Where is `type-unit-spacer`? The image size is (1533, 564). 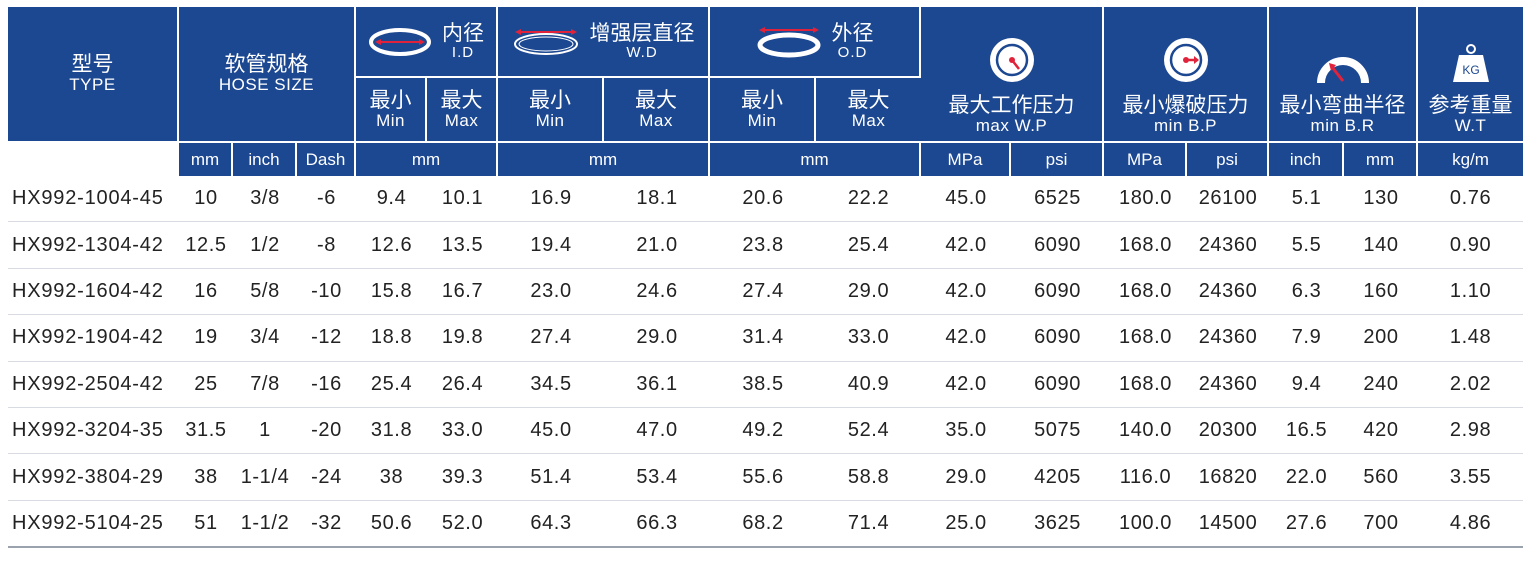
type-unit-spacer is located at coordinates (93, 159).